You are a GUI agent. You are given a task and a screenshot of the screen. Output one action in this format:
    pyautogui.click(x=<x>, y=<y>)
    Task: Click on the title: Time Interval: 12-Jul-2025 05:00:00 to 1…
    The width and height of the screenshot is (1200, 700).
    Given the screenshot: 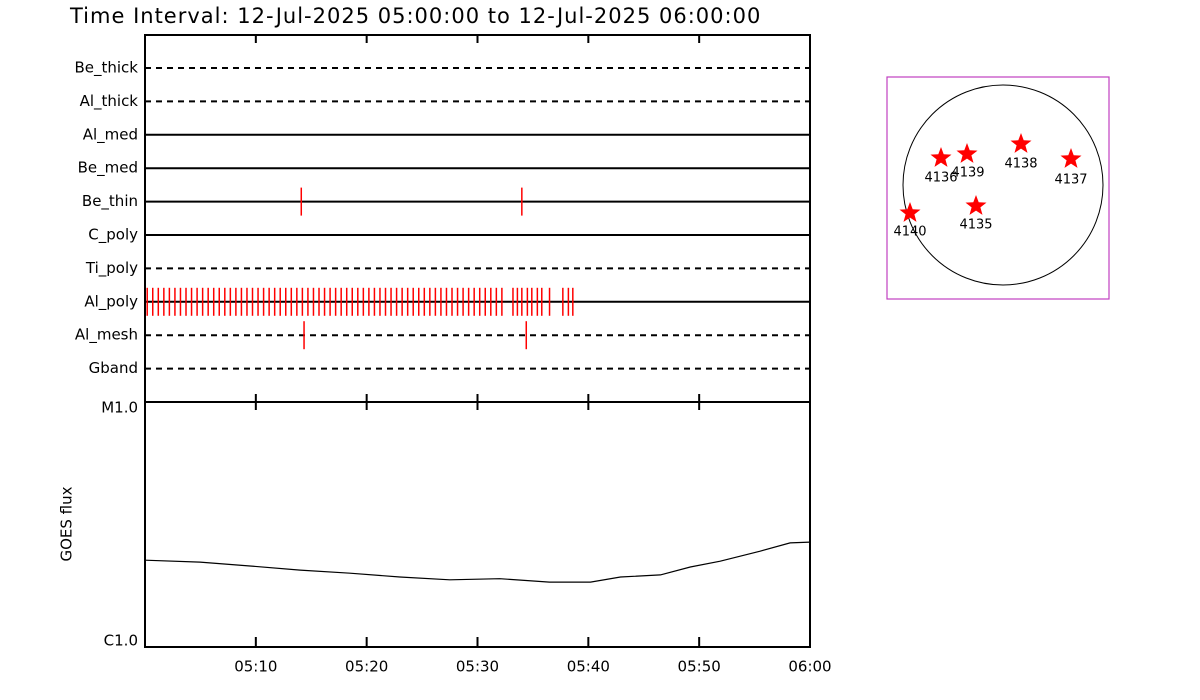 What is the action you would take?
    pyautogui.click(x=415, y=16)
    